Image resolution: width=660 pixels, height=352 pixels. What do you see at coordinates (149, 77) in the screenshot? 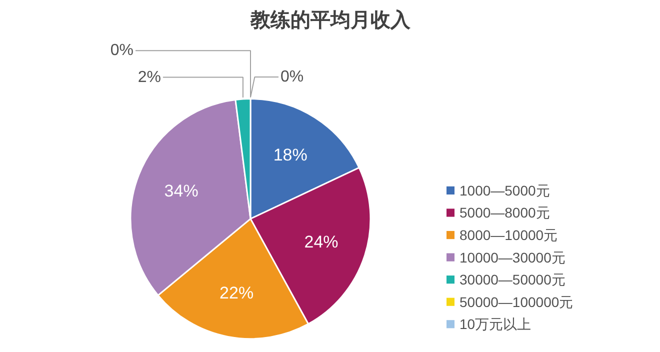
I see `data-label: 2%` at bounding box center [149, 77].